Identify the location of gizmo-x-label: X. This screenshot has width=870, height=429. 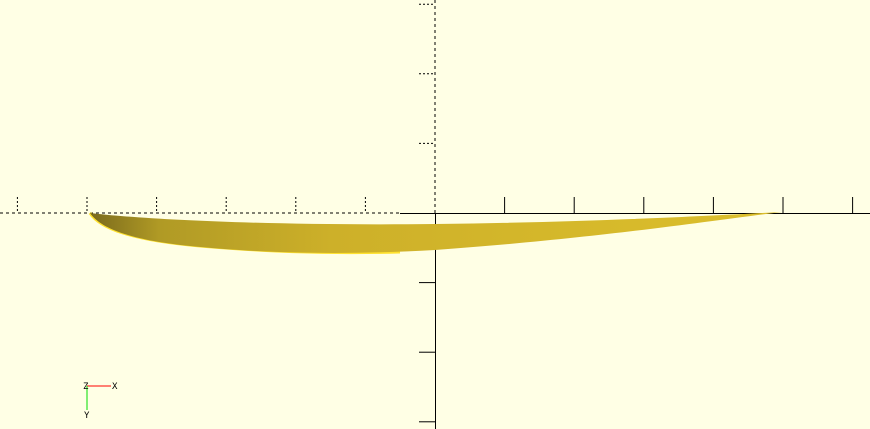
(115, 387).